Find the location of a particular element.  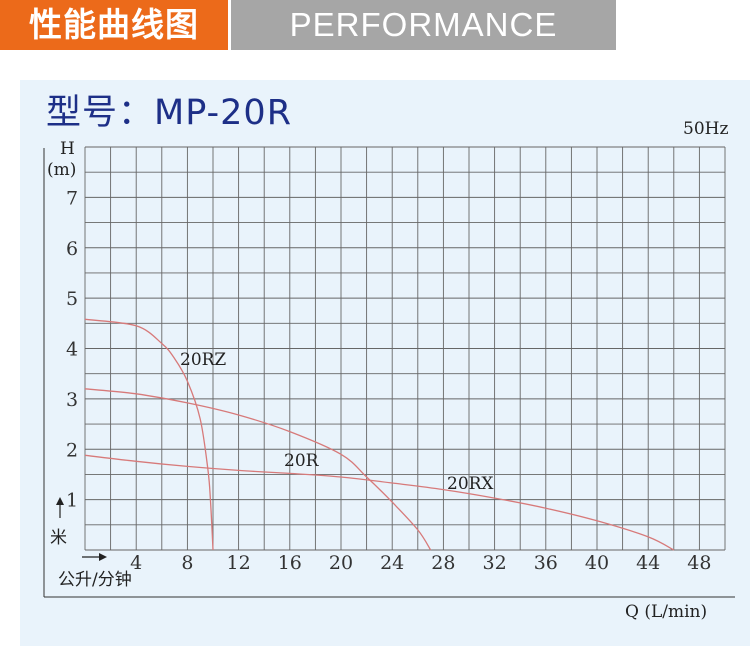

y-tick-label: 7 is located at coordinates (72, 198).